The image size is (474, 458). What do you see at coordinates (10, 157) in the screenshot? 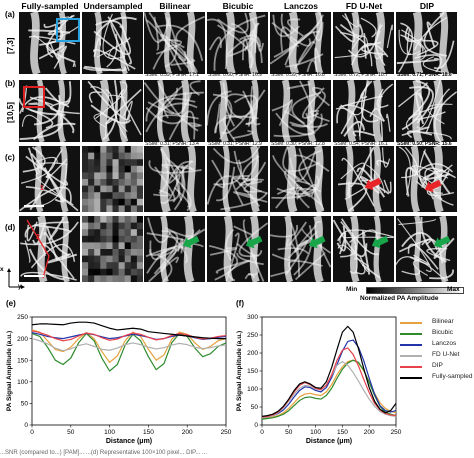
I see `row-tag: (c)` at bounding box center [10, 157].